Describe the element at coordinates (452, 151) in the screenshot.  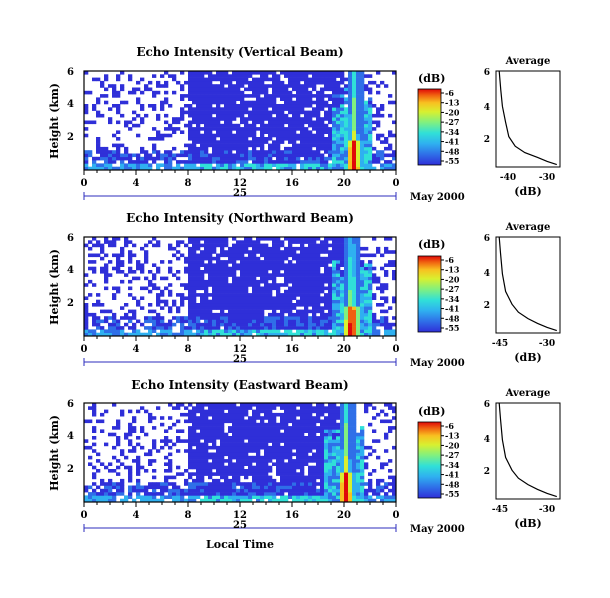
I see `colorbar-tick-label: -48` at that location.